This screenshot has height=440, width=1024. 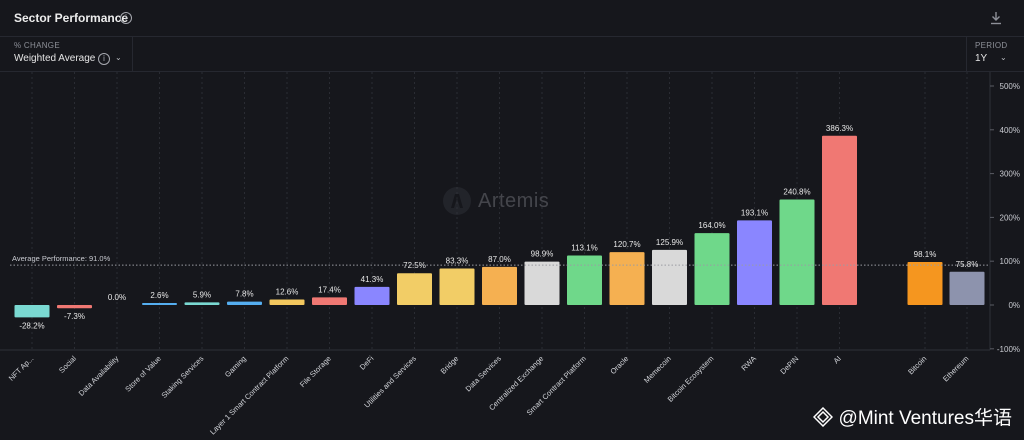 What do you see at coordinates (691, 379) in the screenshot?
I see `x-tick-label: Bitcoin Ecosystem` at bounding box center [691, 379].